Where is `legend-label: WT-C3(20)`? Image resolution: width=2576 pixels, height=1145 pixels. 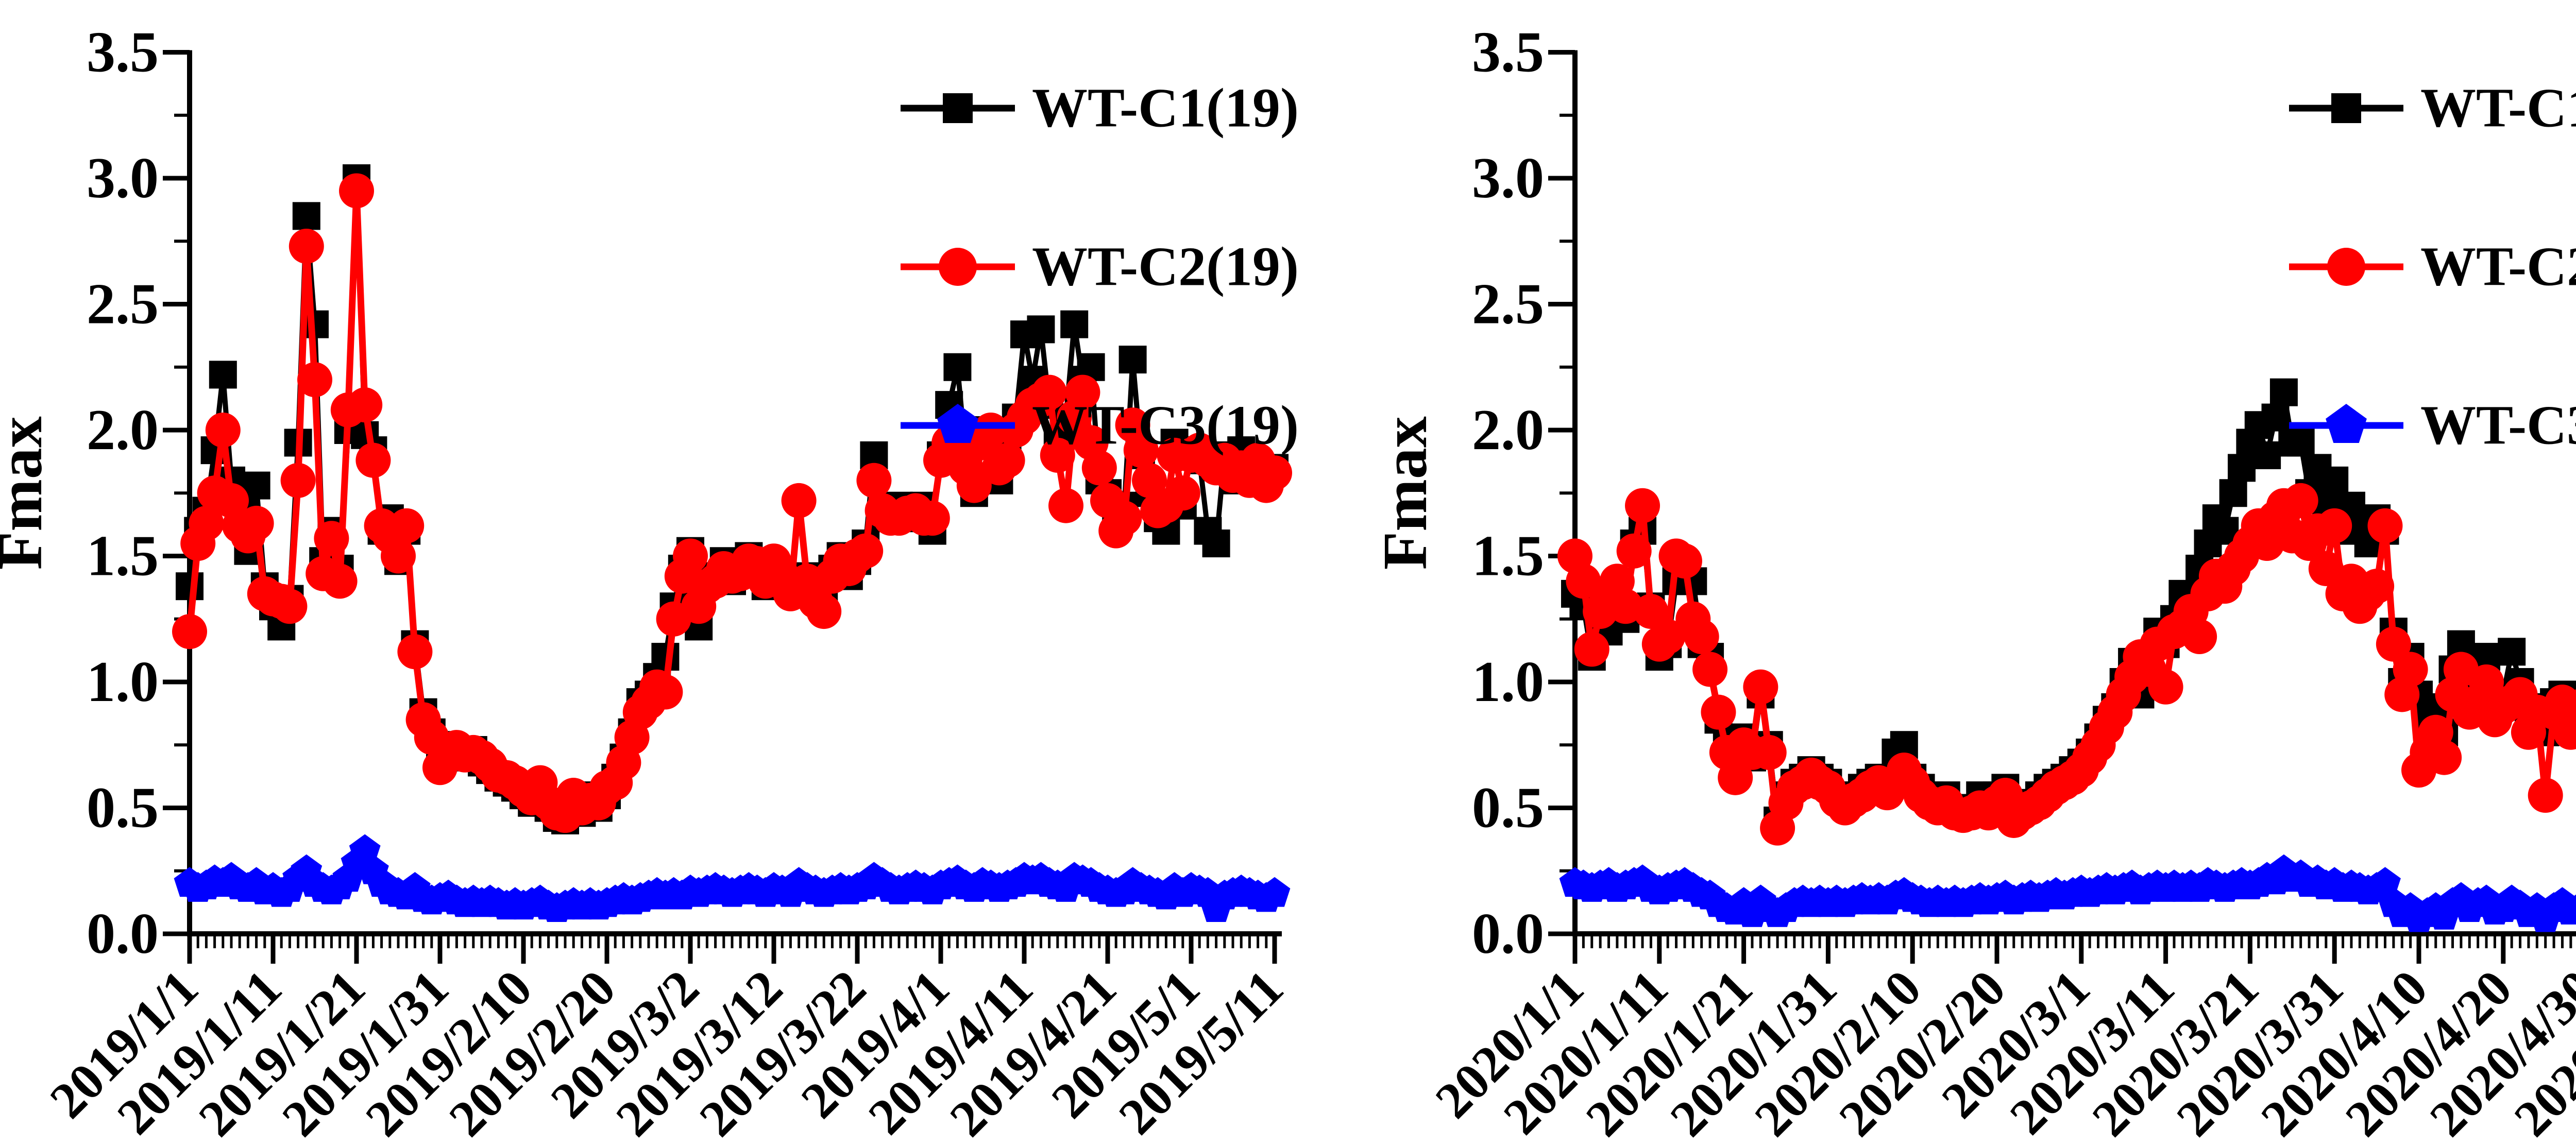
legend-label: WT-C3(20) is located at coordinates (2498, 425).